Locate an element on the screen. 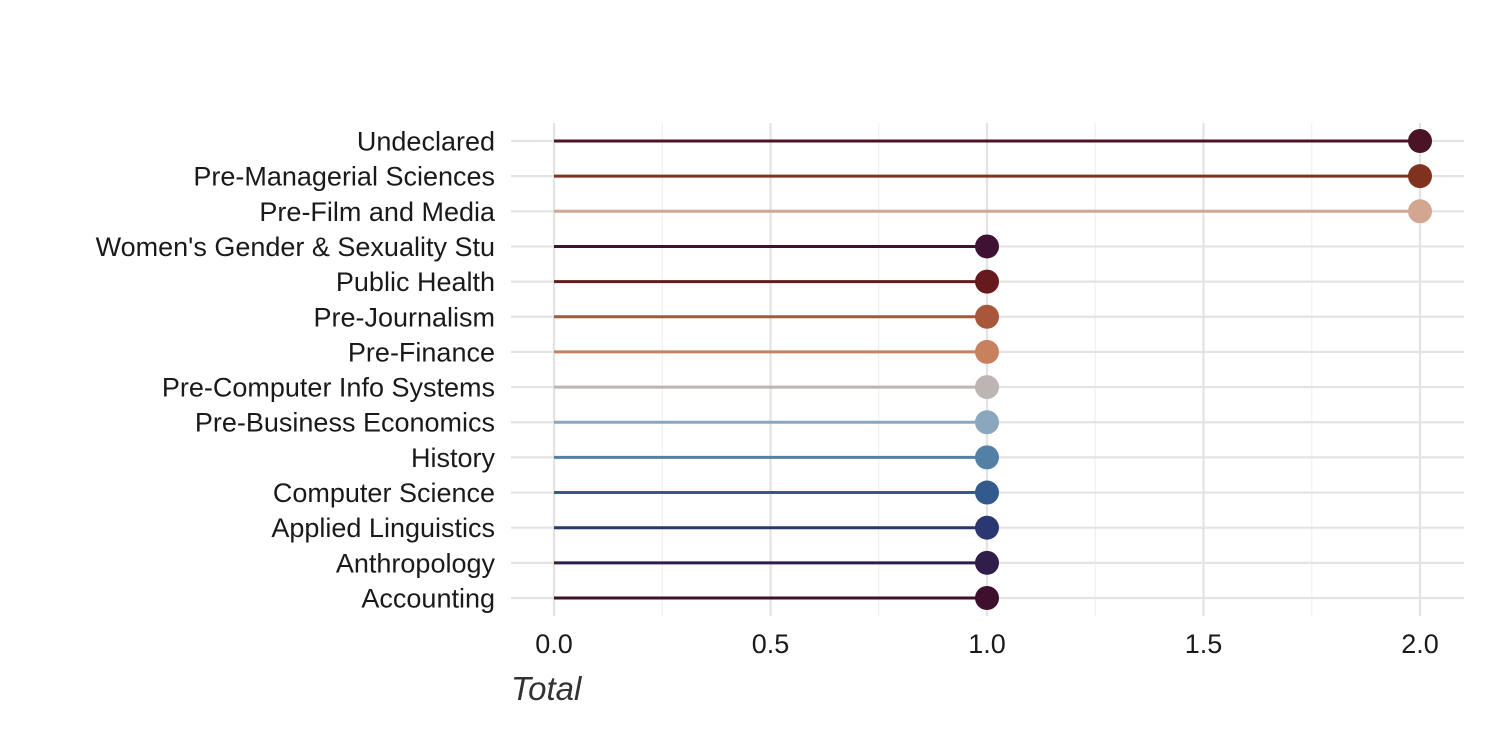 This screenshot has height=756, width=1512. x-tick-label: 1.0 is located at coordinates (987, 644).